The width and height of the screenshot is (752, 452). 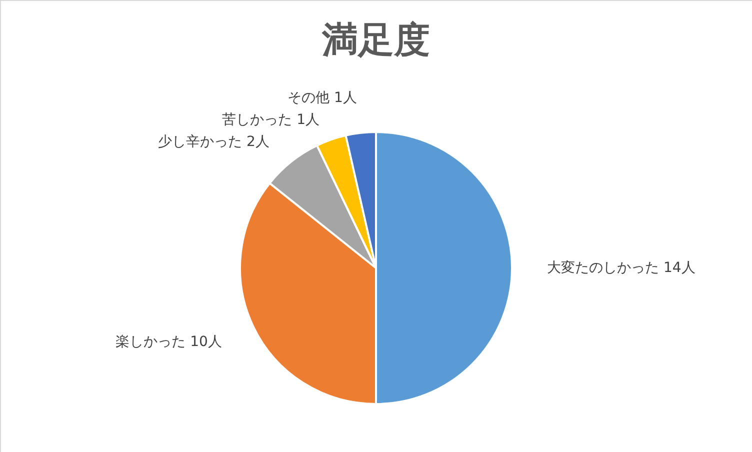 I want to click on slice-label: 少し辛かった 2人, so click(x=214, y=142).